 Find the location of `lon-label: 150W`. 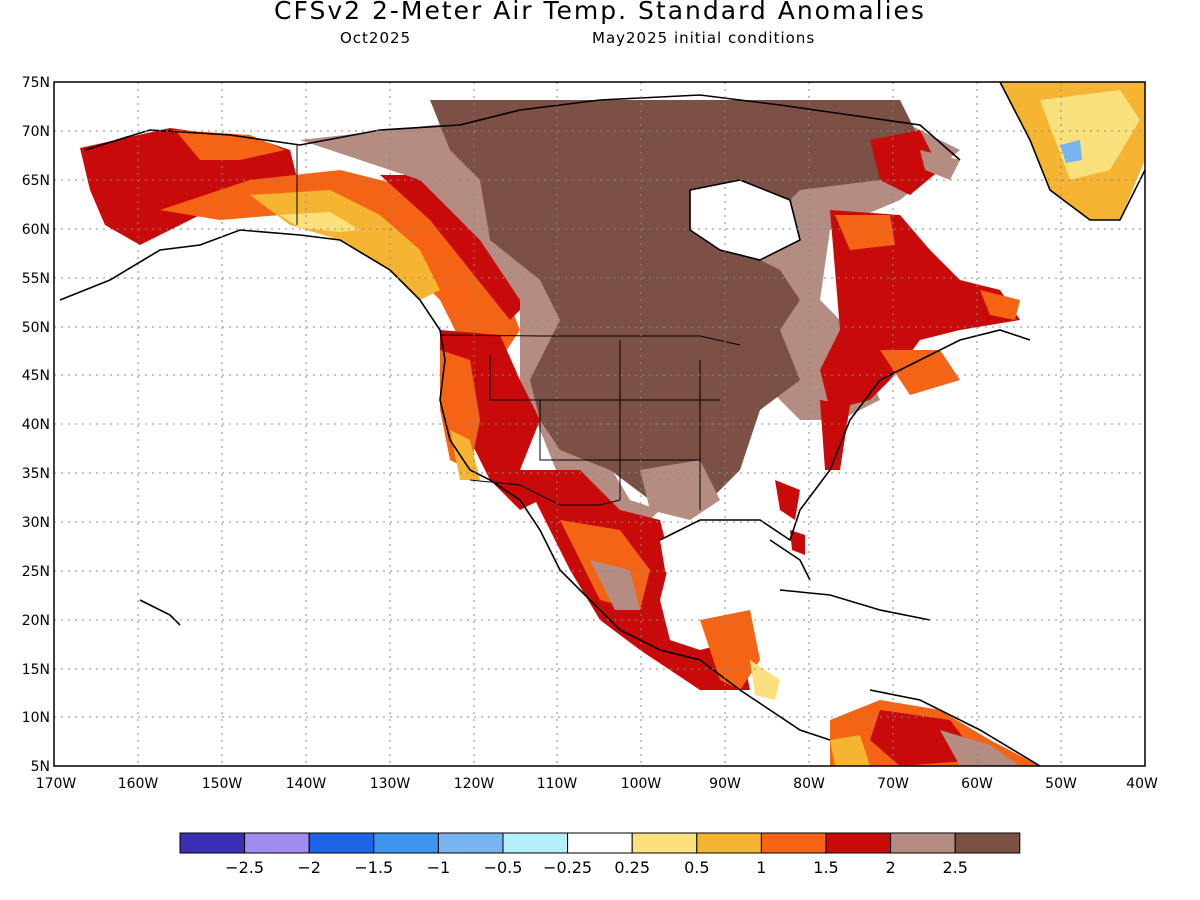

lon-label: 150W is located at coordinates (222, 784).